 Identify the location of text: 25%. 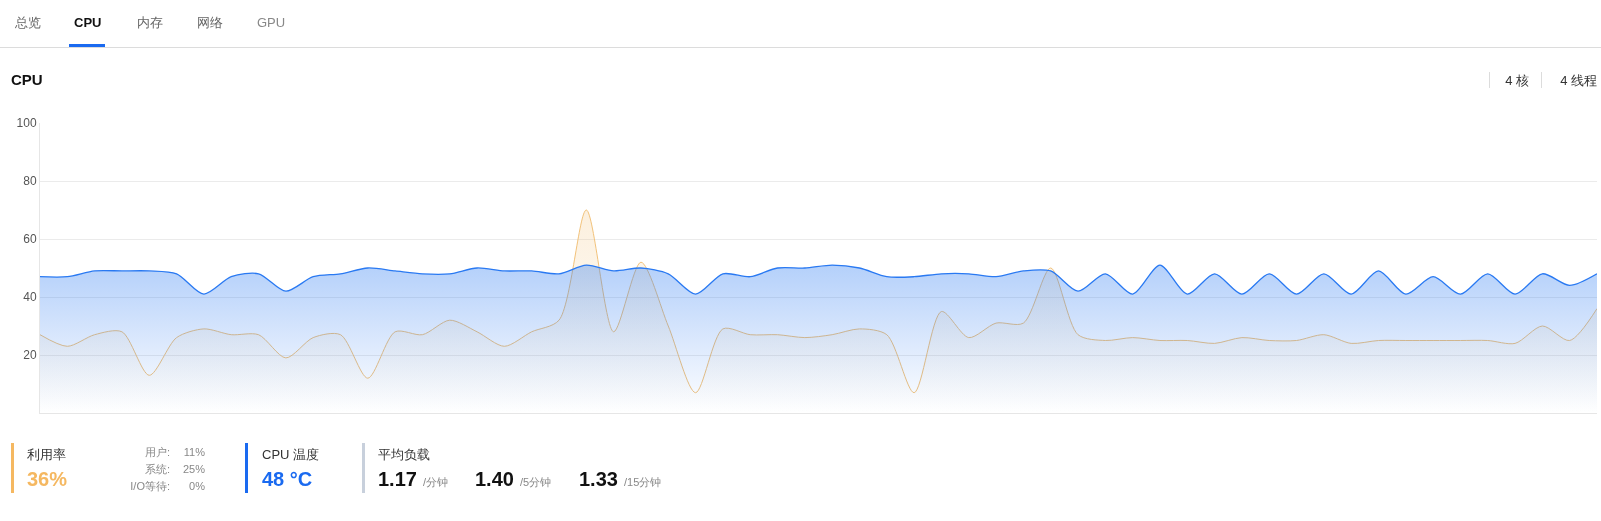
(193, 468).